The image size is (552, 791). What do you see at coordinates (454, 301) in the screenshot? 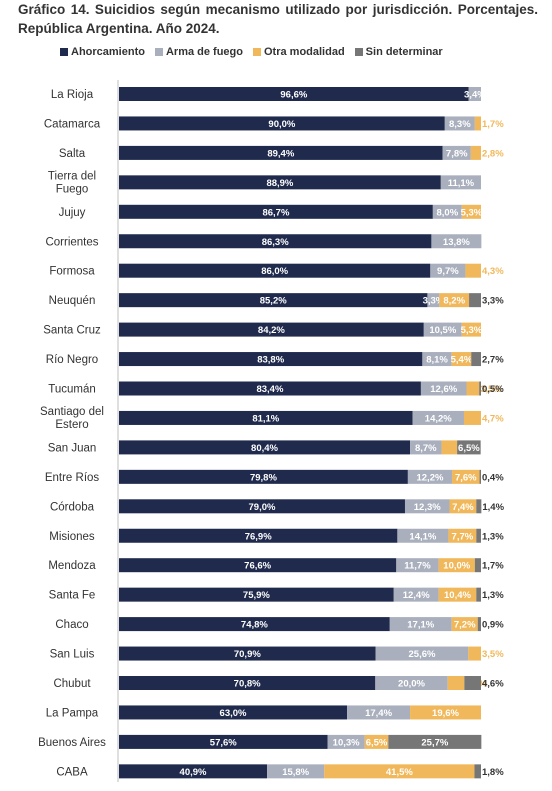
I see `data-label: 8,2%` at bounding box center [454, 301].